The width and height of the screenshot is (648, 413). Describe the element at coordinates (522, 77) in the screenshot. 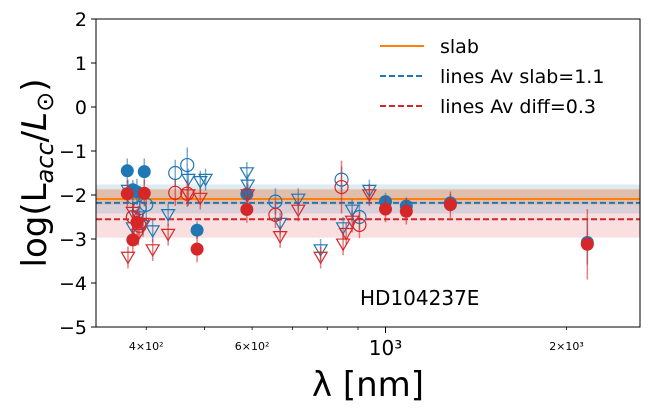

I see `legend-label-lines-av-slab: lines Av slab=1.1` at that location.